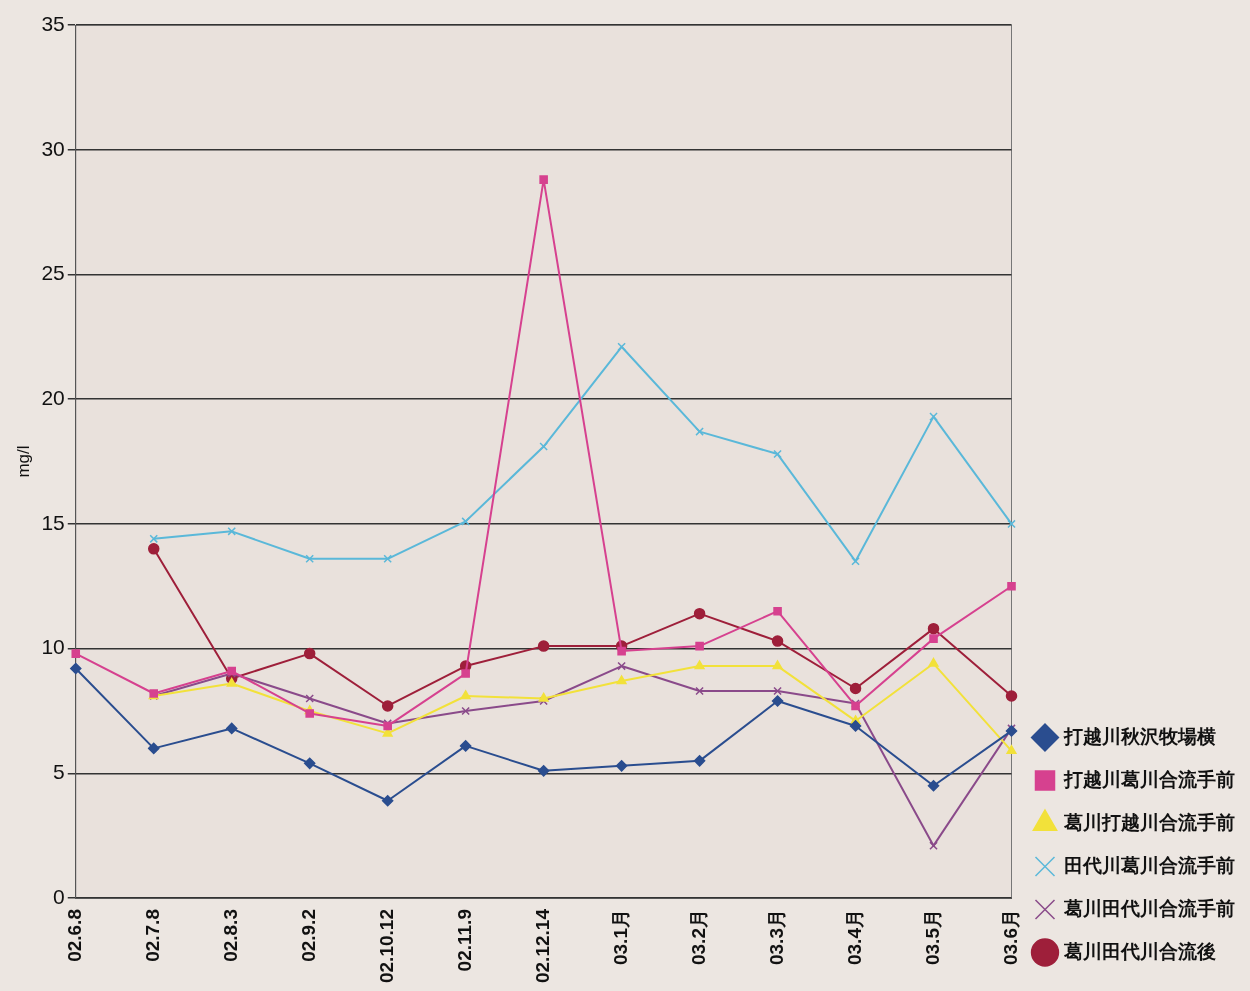 The height and width of the screenshot is (991, 1250). I want to click on y-tick-label: 5, so click(59, 772).